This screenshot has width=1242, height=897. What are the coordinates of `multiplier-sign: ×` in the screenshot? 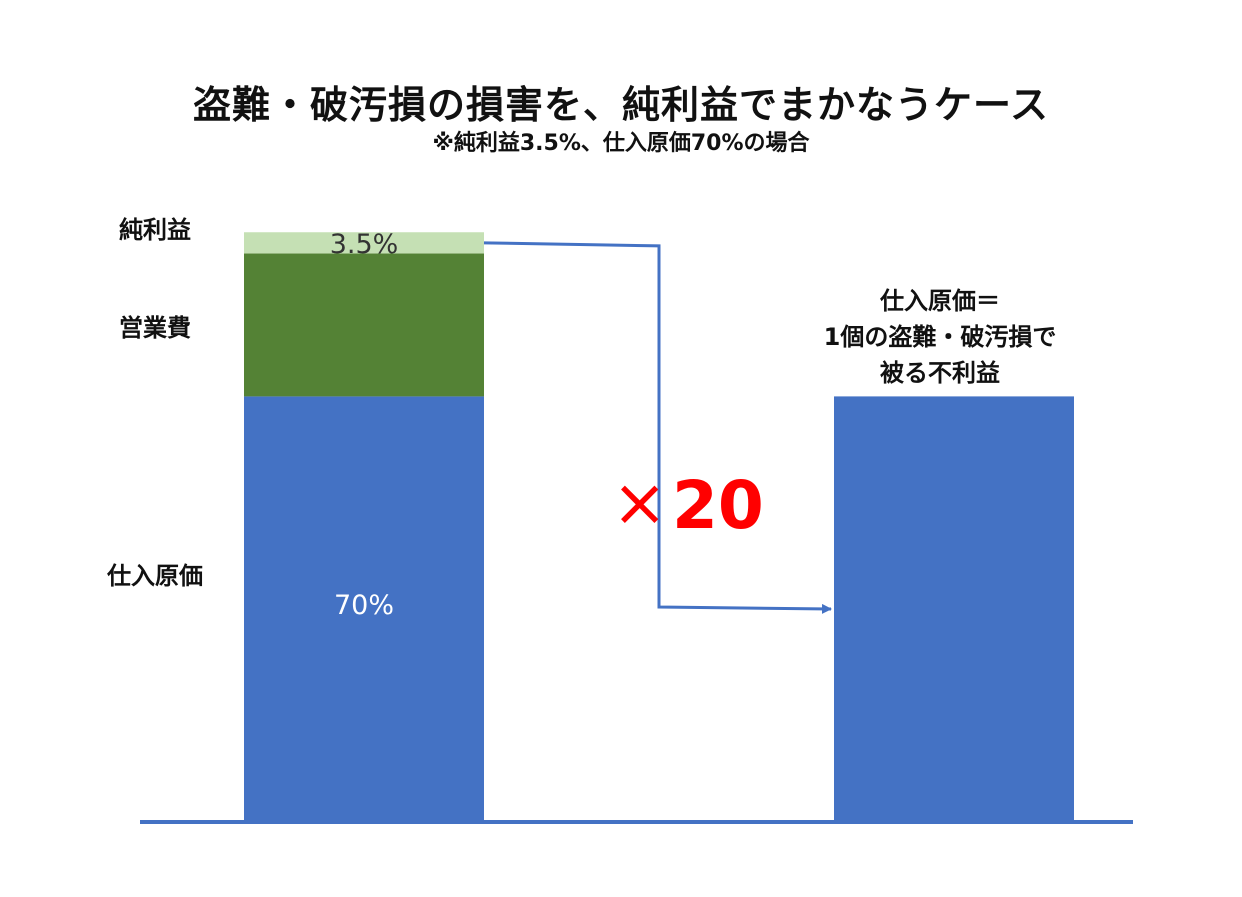 It's located at (639, 502).